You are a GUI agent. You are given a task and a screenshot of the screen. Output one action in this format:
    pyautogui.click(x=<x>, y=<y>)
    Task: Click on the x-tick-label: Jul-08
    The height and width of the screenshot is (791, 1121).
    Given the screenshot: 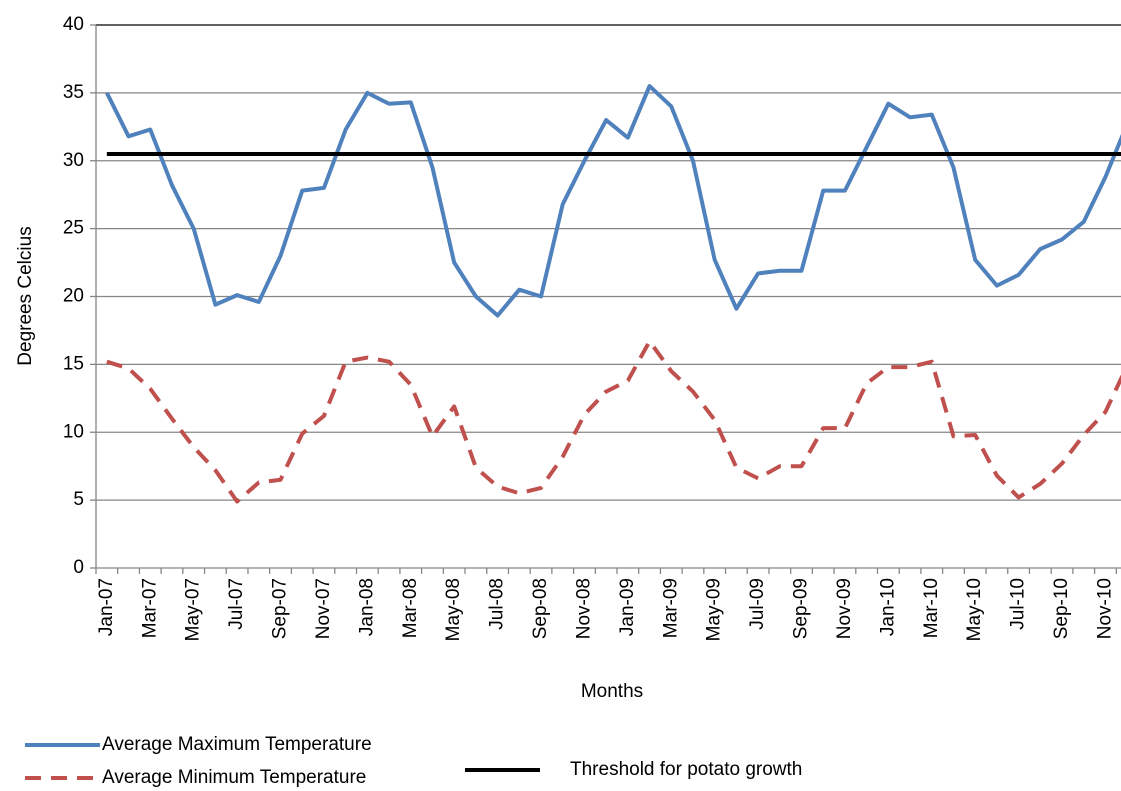 What is the action you would take?
    pyautogui.click(x=497, y=604)
    